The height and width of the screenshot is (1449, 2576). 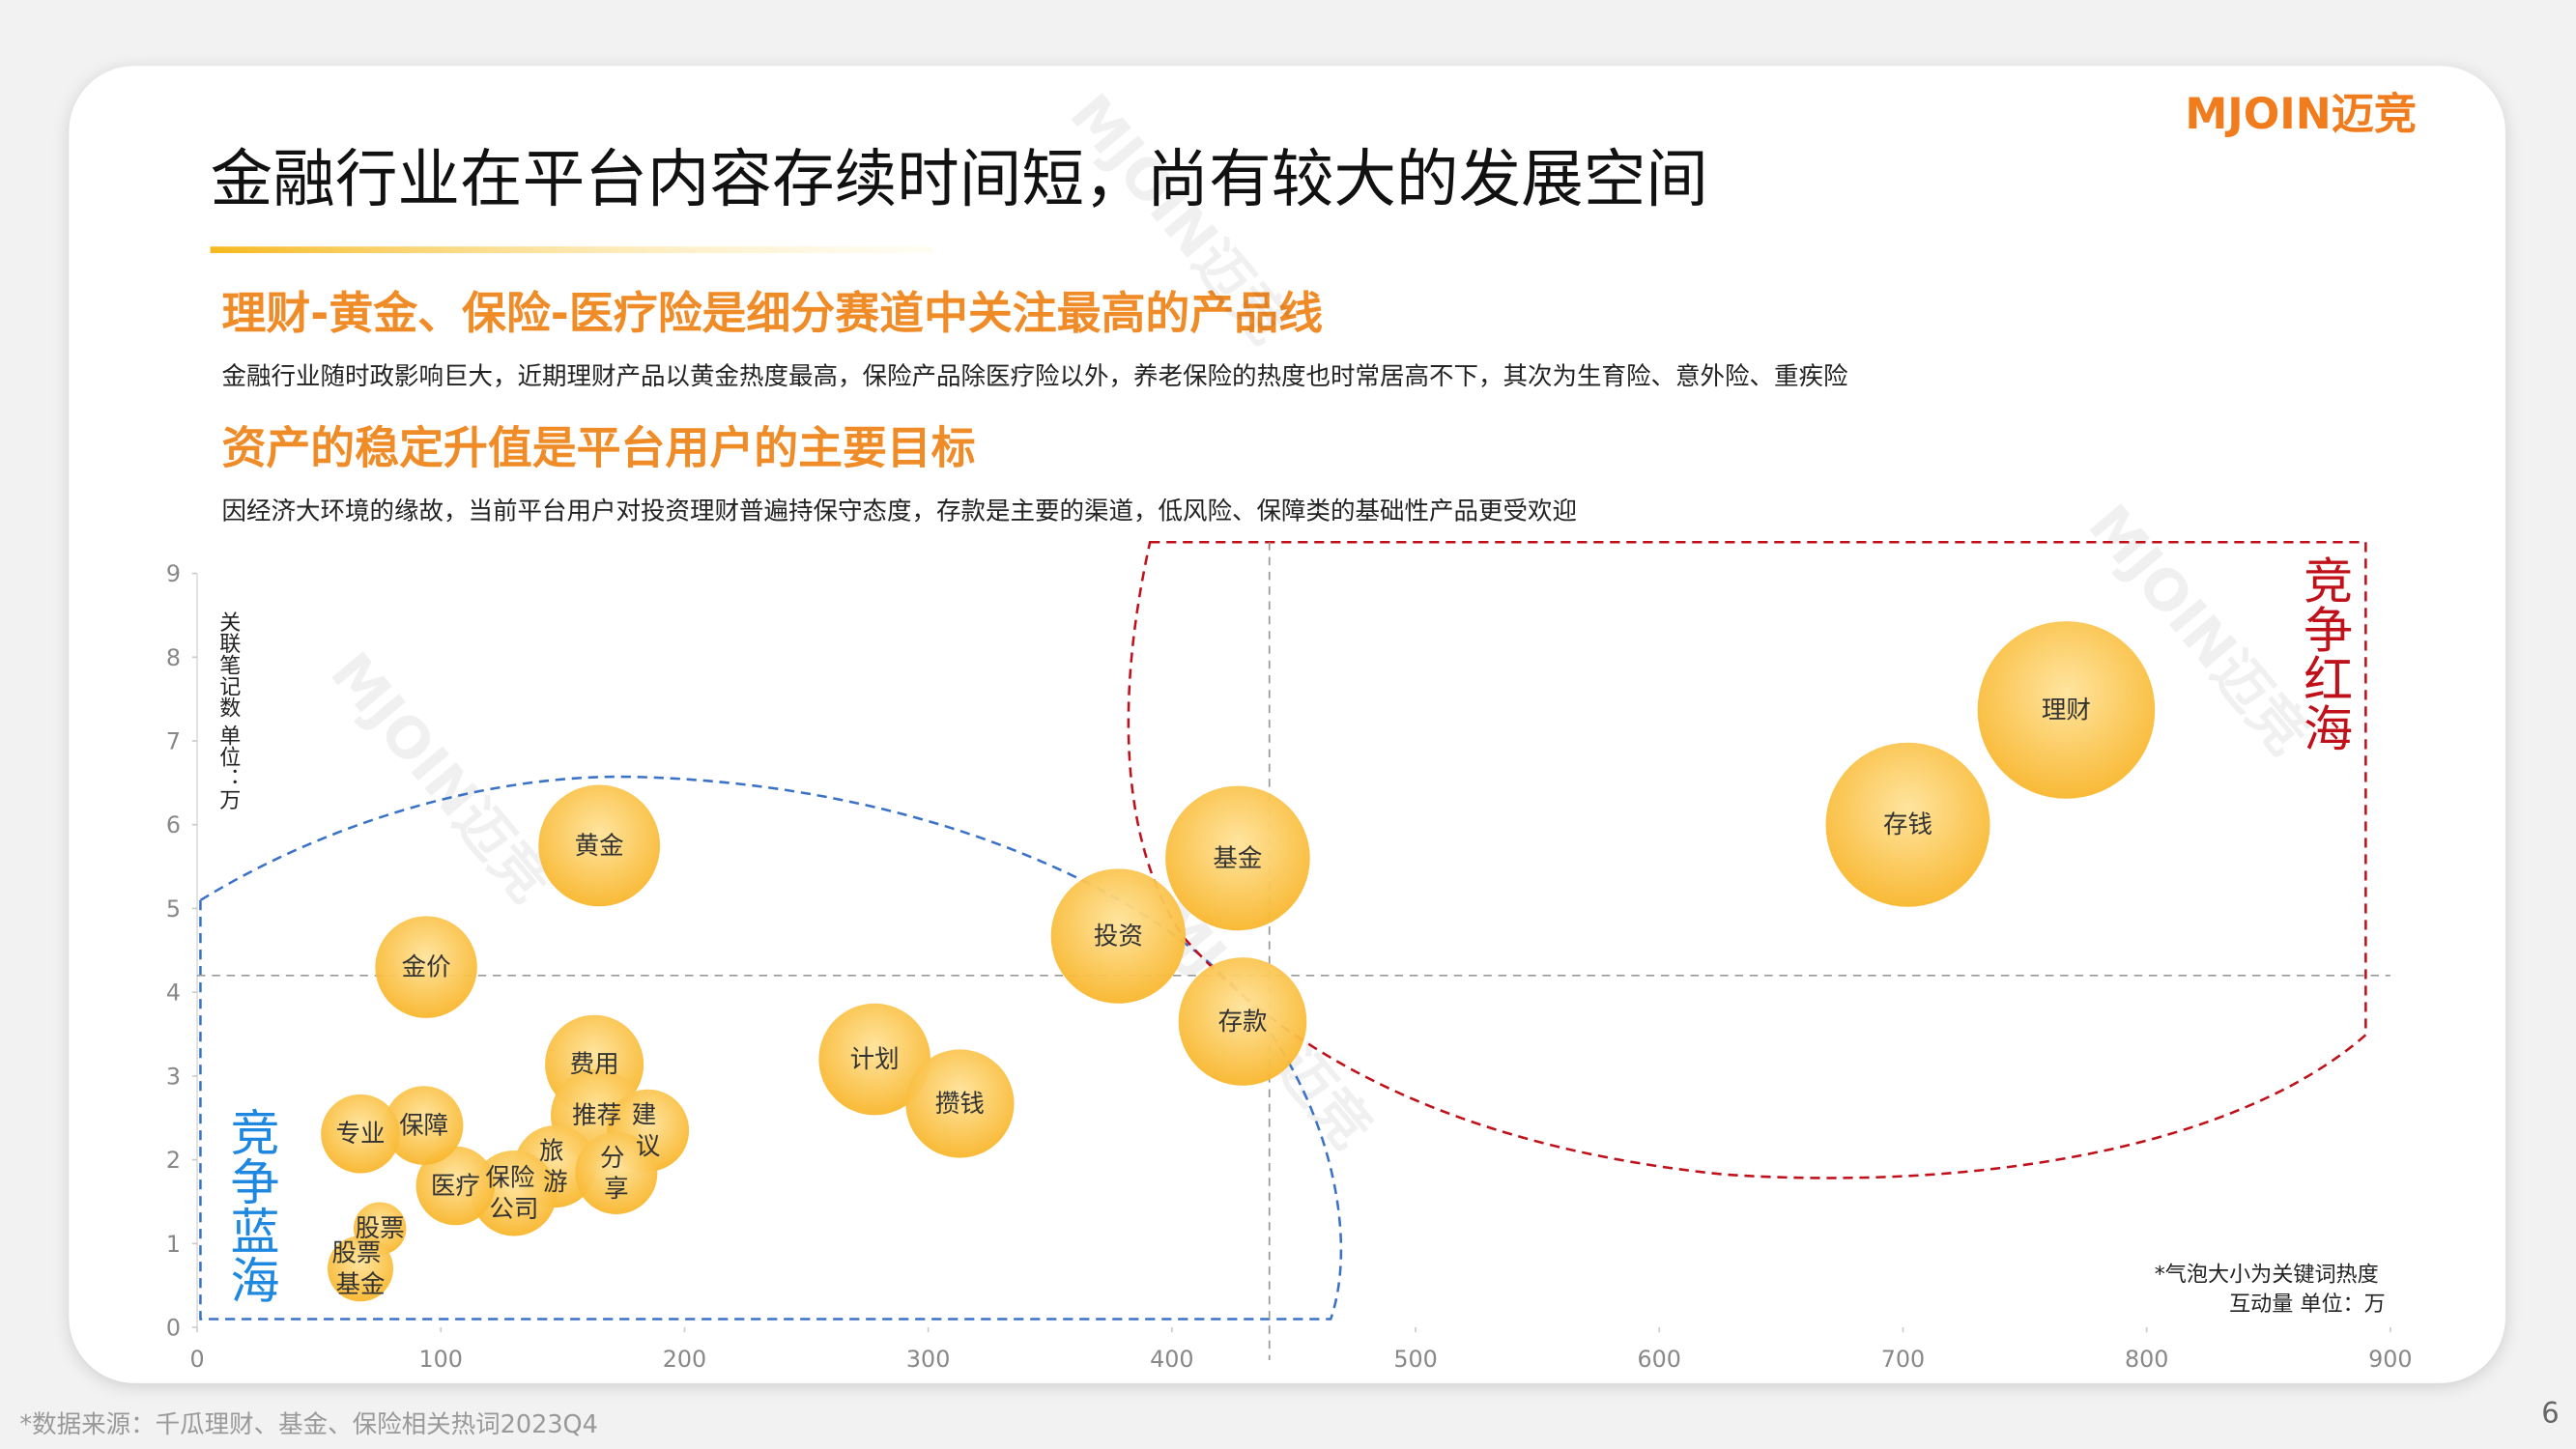 What do you see at coordinates (595, 1064) in the screenshot?
I see `bubble-label: 费用` at bounding box center [595, 1064].